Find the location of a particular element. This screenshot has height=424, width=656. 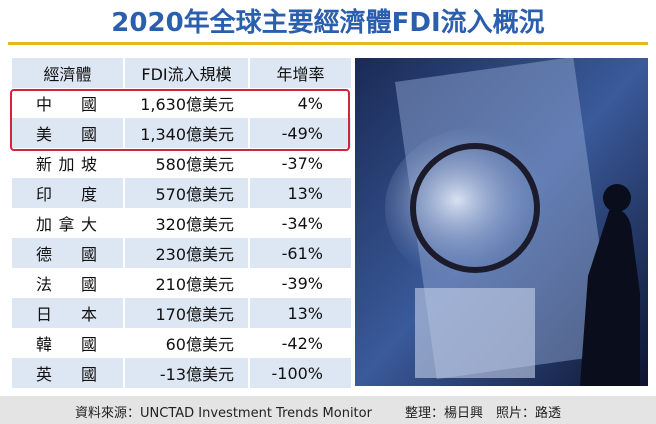

table-cell: 法國 is located at coordinates (67, 283).